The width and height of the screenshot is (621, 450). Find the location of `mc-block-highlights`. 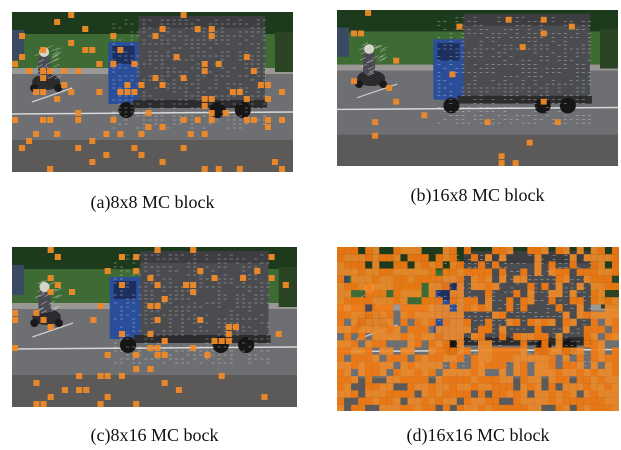

mc-block-highlights is located at coordinates (463, 88).